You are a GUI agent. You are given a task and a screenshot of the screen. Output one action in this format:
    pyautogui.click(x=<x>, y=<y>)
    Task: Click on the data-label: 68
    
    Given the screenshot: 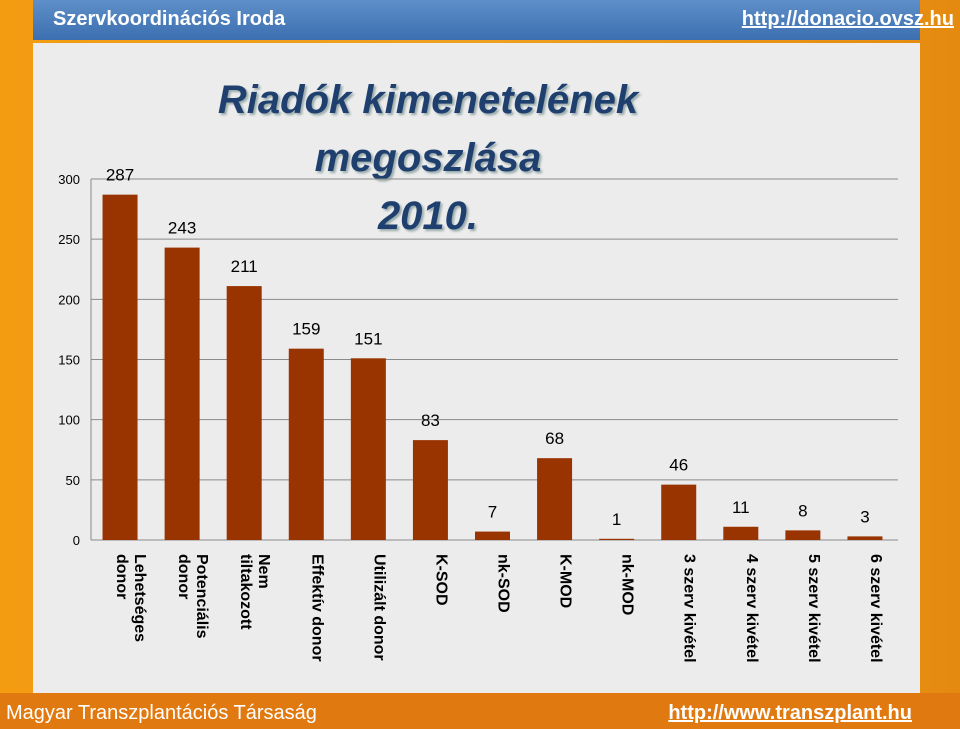 What is the action you would take?
    pyautogui.click(x=554, y=438)
    